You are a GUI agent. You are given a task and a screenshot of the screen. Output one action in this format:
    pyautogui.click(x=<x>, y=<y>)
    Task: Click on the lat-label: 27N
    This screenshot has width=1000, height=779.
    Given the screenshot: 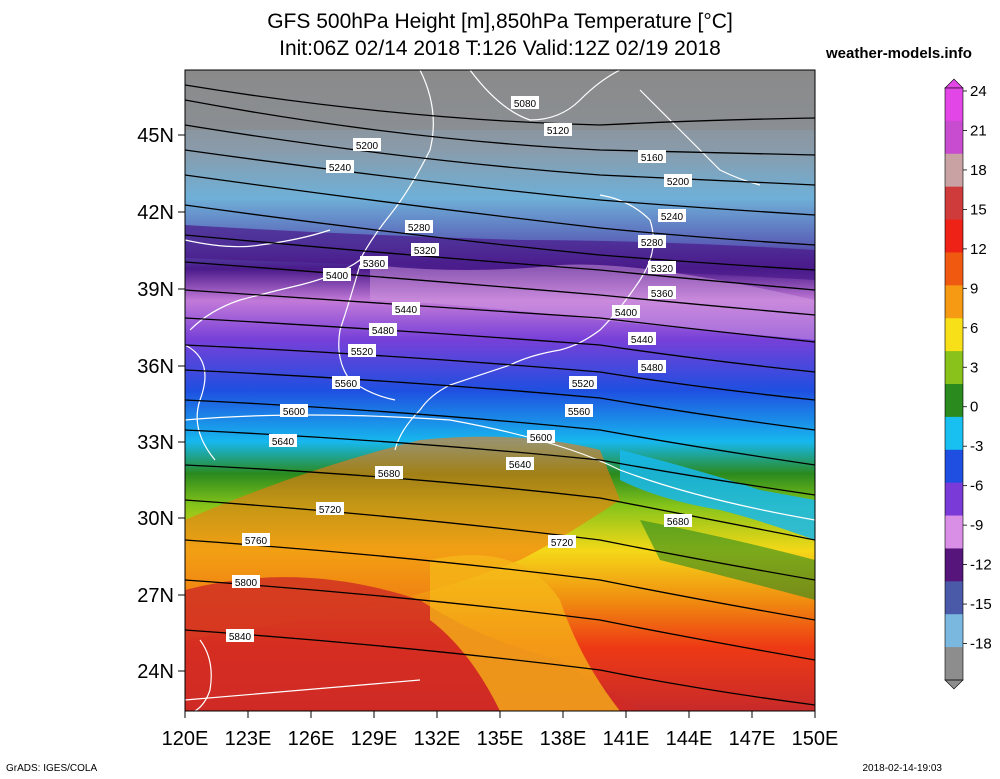 What is the action you would take?
    pyautogui.click(x=155, y=596)
    